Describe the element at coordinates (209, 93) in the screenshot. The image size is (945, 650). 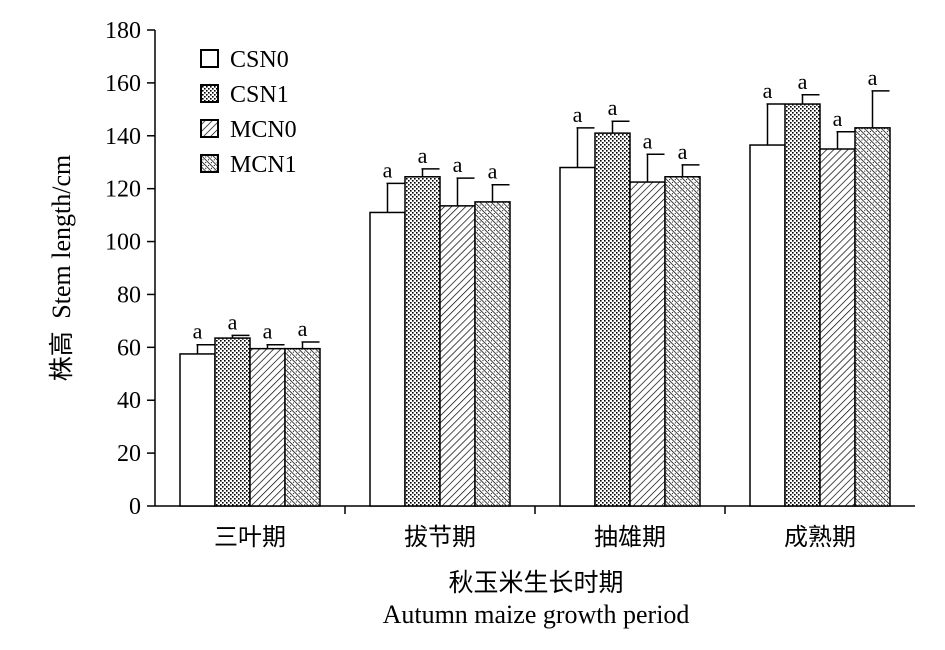
I see `legend-swatch-csn1` at that location.